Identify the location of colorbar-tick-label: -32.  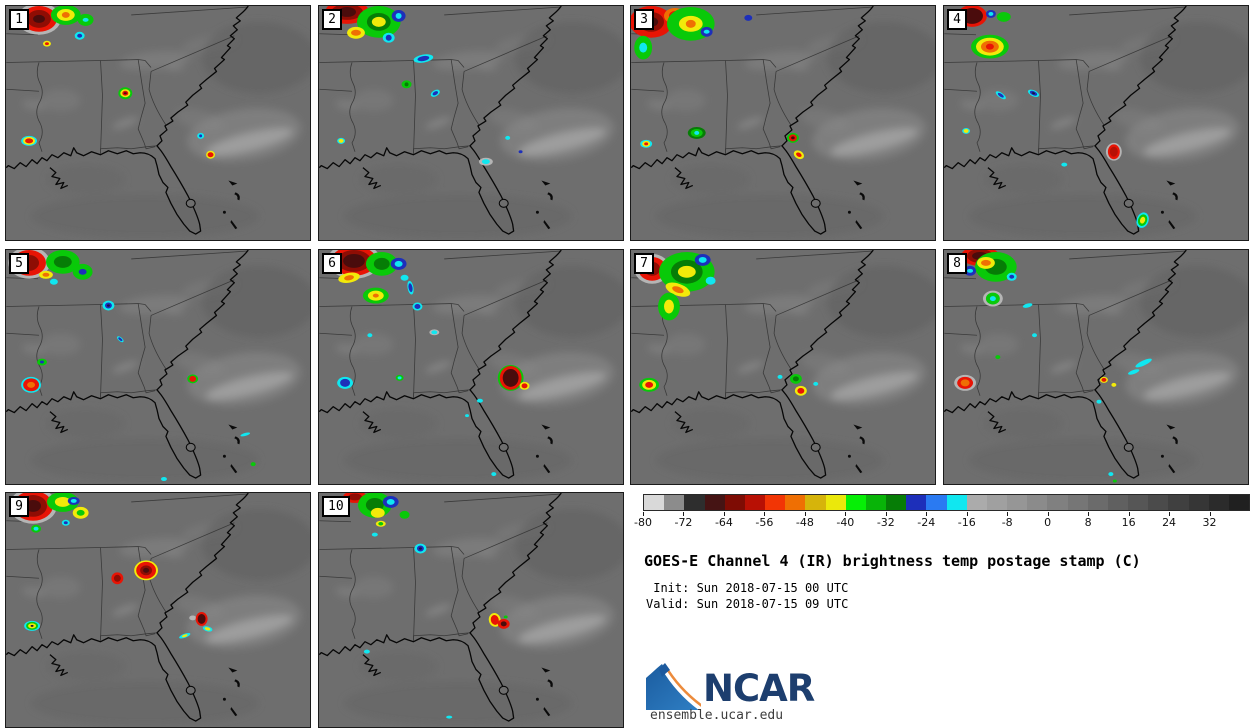
(885, 522).